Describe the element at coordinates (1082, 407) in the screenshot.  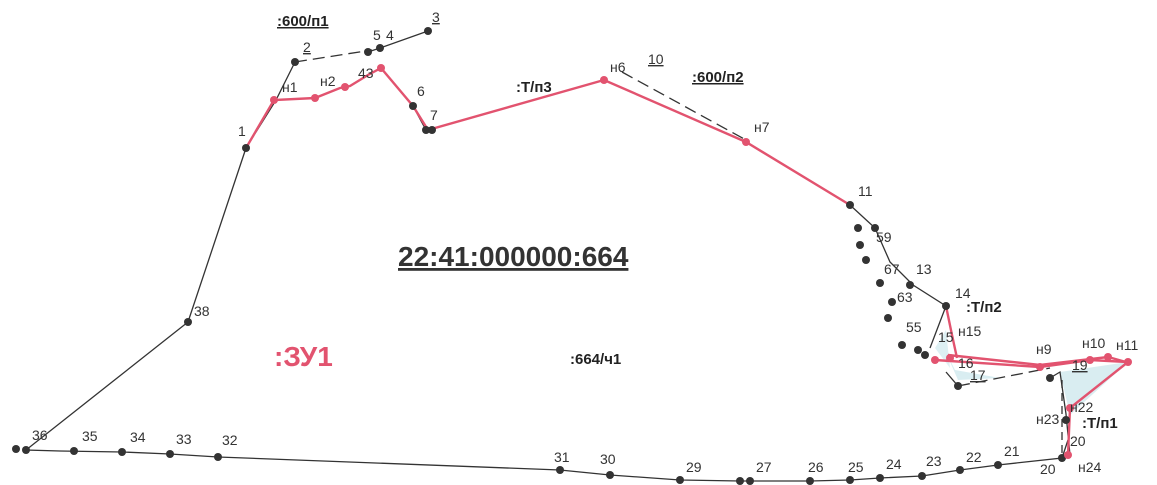
I see `label-point-n22: н22` at that location.